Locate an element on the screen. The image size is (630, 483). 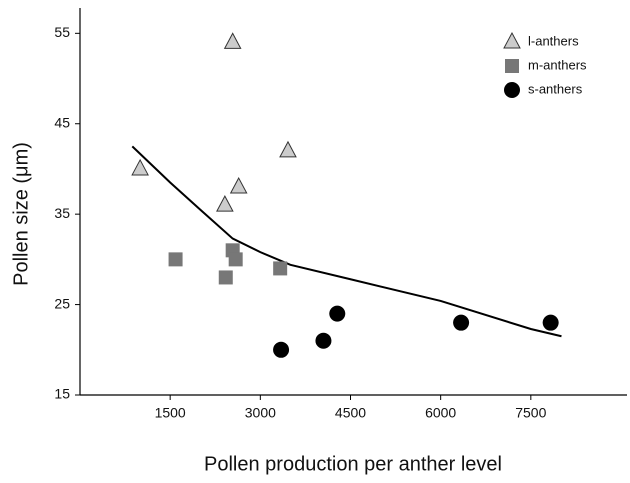
legend-text: l-anthers is located at coordinates (553, 40).